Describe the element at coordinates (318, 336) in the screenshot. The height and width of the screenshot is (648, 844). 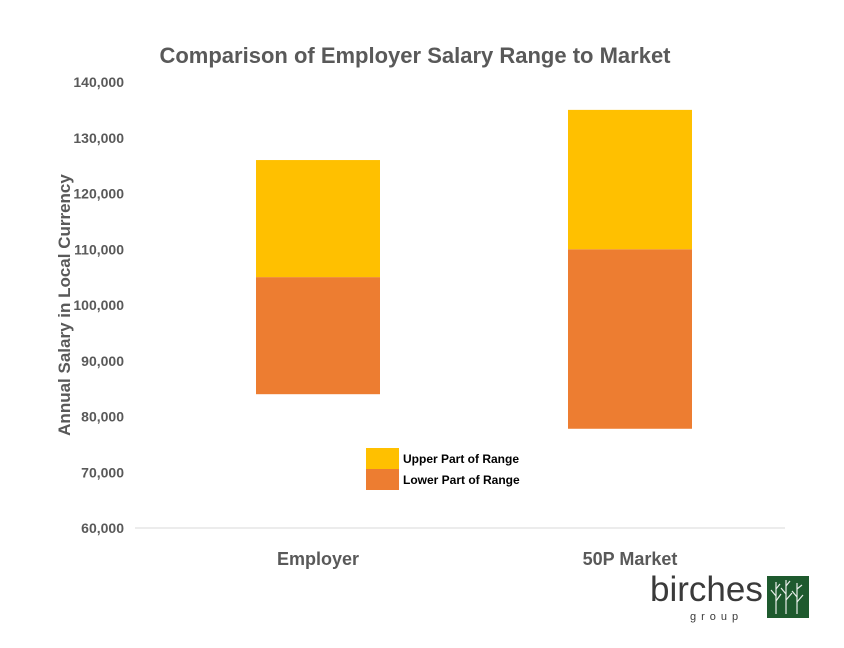
I see `bar-lower-employer` at that location.